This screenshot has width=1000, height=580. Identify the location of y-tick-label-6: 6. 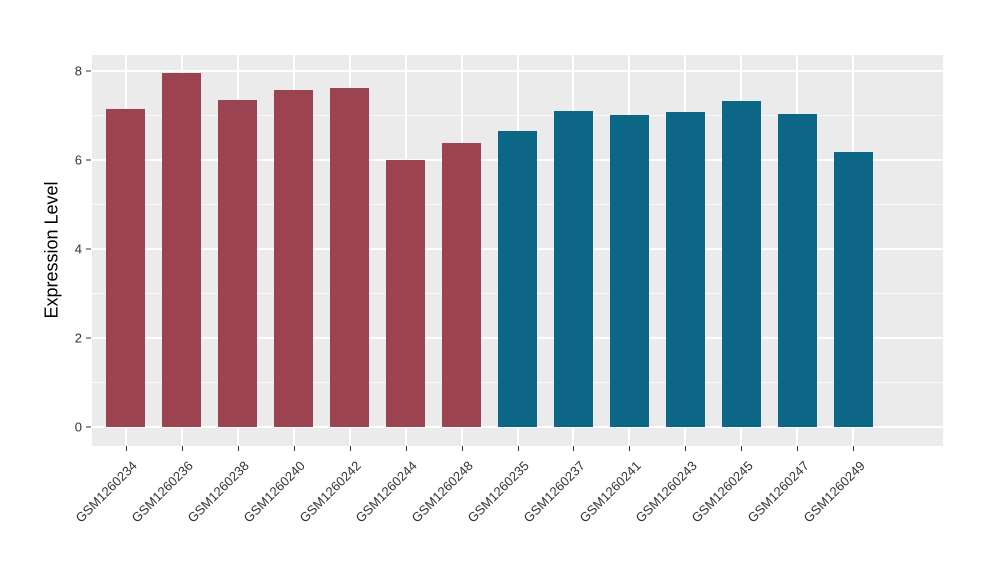
(78, 160).